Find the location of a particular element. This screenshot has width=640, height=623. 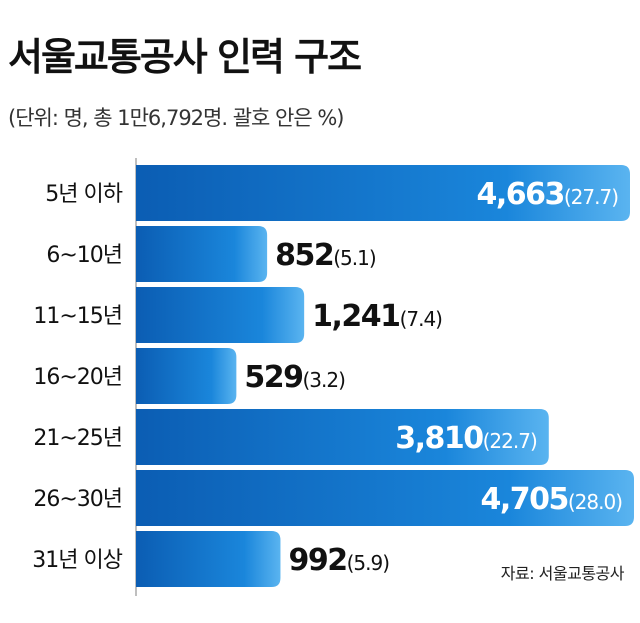

category-label: 5년 이하 is located at coordinates (83, 194).